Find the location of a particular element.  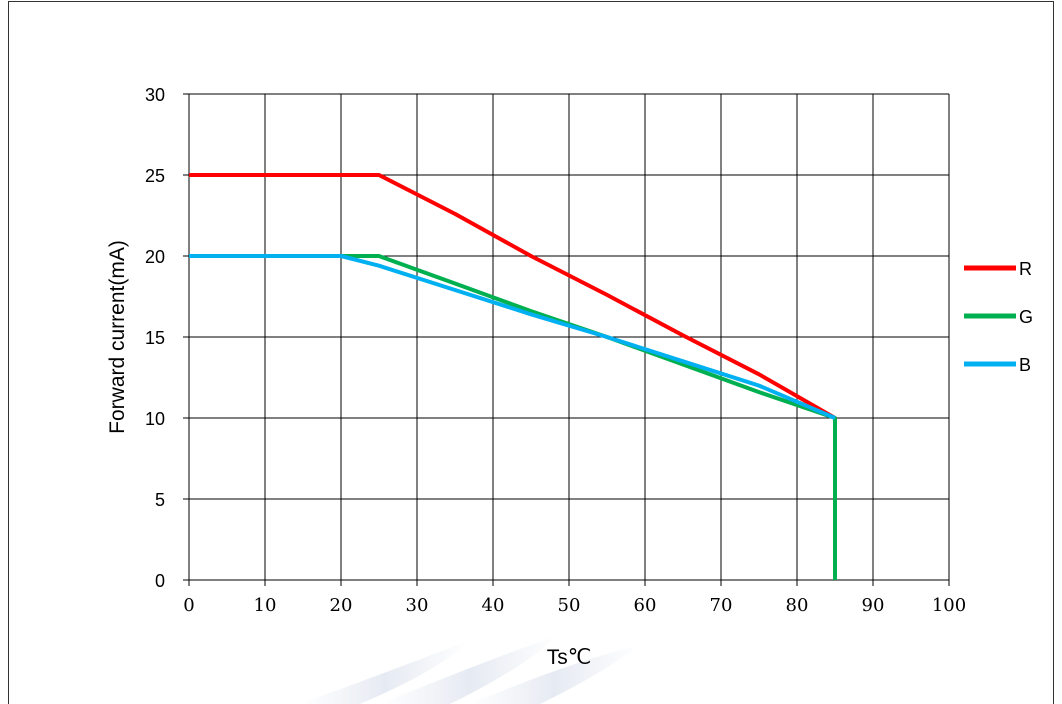

y-tick-label: 5 is located at coordinates (160, 500).